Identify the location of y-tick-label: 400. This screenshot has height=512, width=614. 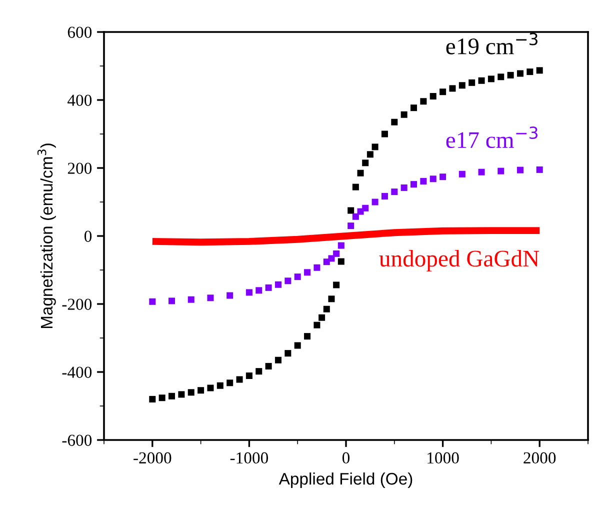
(80, 100).